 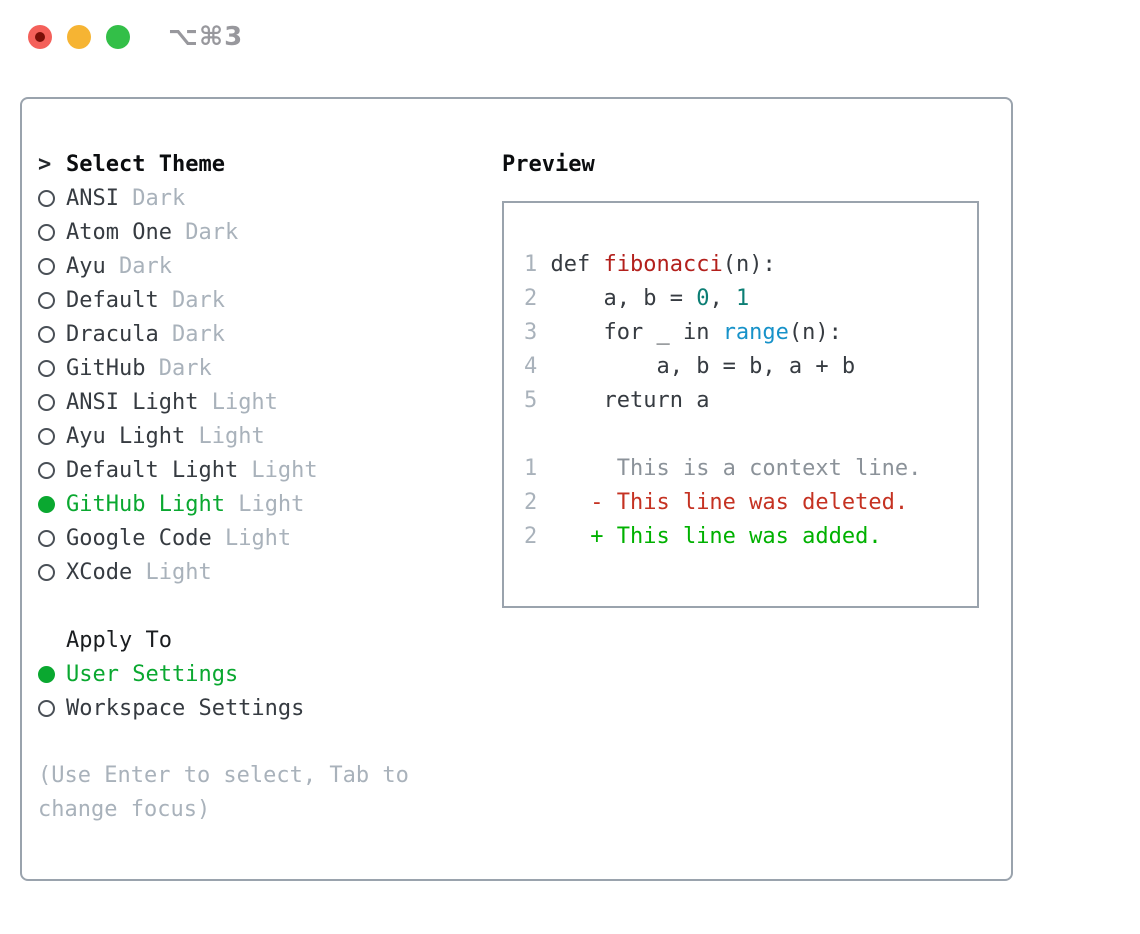 I want to click on window-title: ⌥⌘3, so click(x=206, y=37).